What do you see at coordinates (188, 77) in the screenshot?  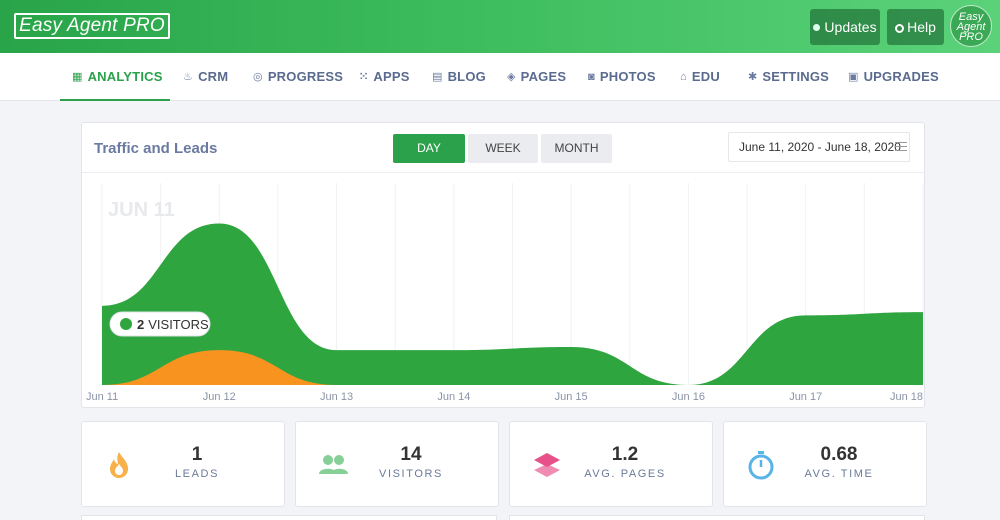 I see `flame-icon: ♨` at bounding box center [188, 77].